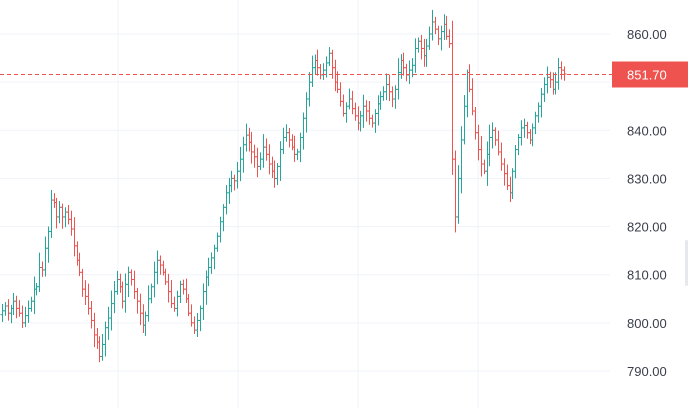 This screenshot has height=408, width=688. I want to click on y-tick-label: 820.00, so click(647, 227).